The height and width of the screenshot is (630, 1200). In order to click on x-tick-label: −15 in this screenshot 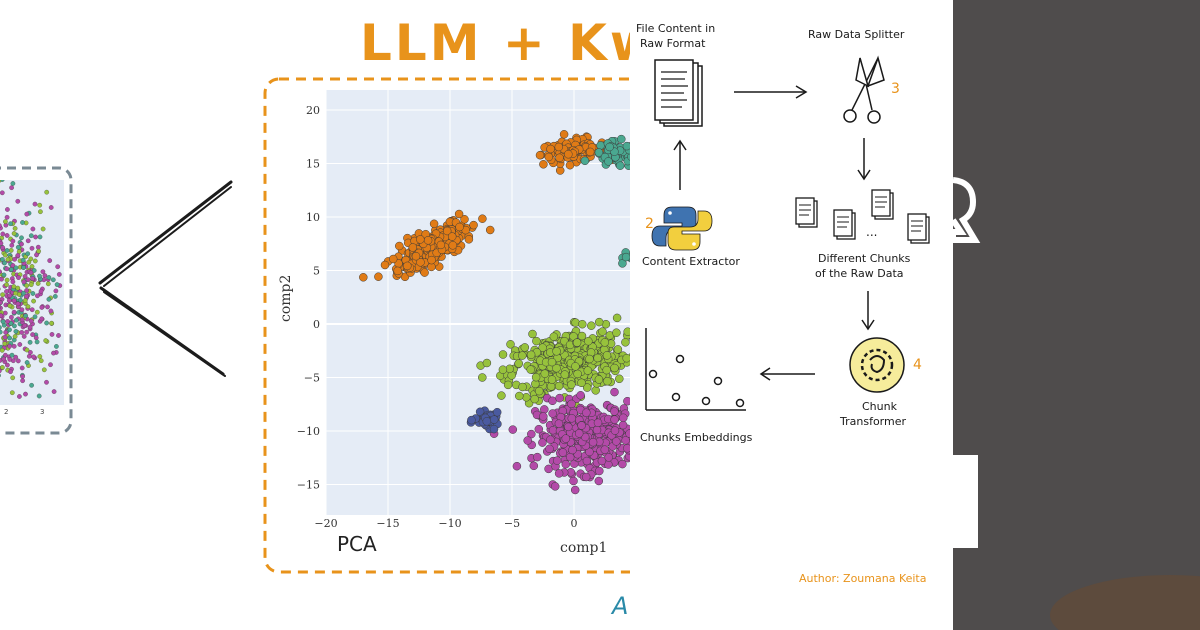, I will do `click(387, 523)`.